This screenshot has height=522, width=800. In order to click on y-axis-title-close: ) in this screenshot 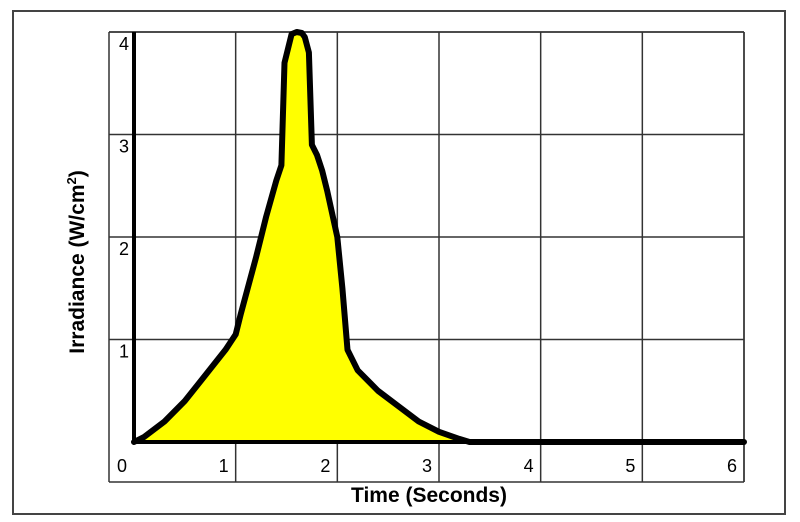, I will do `click(77, 173)`.